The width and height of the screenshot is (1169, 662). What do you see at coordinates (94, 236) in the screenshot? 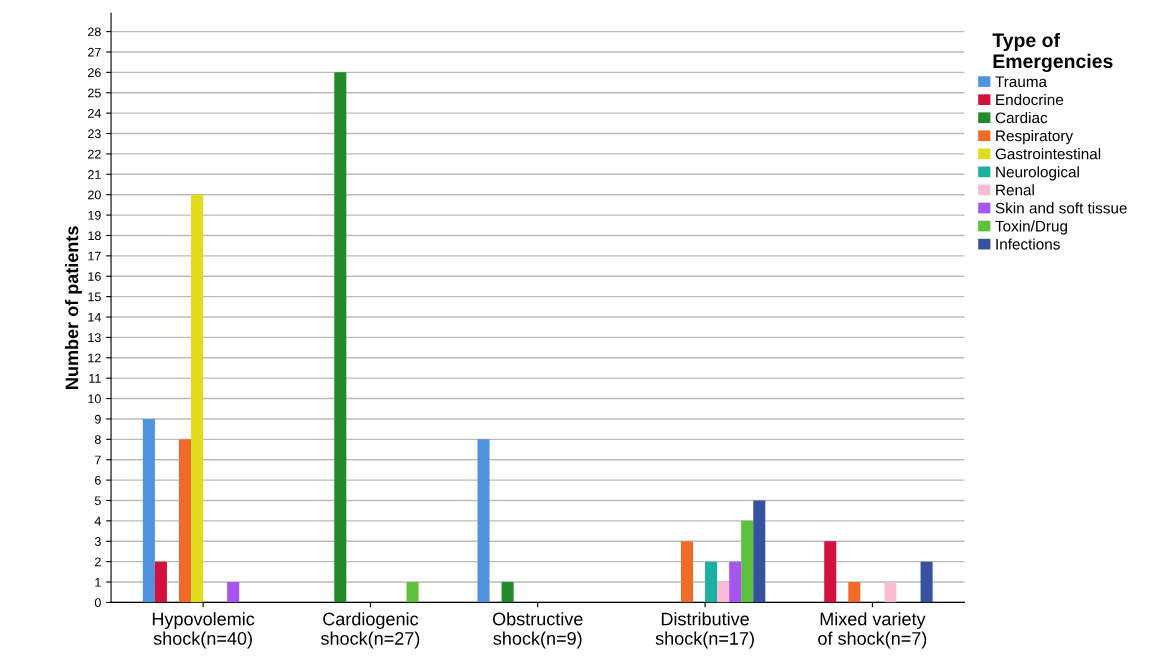
I see `y-tick-label: 18` at bounding box center [94, 236].